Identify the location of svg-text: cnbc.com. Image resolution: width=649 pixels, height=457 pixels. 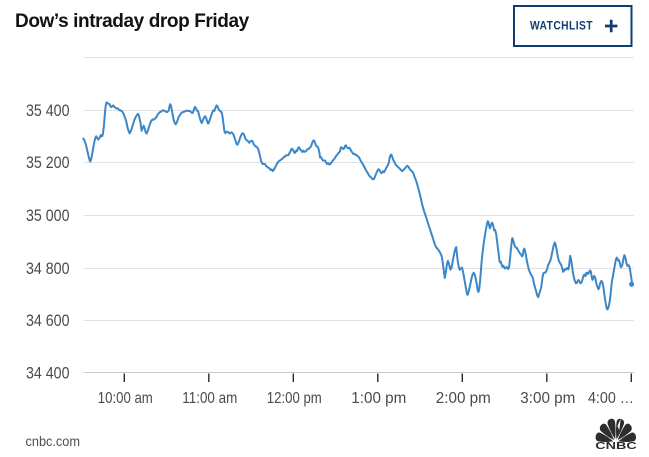
(53, 441).